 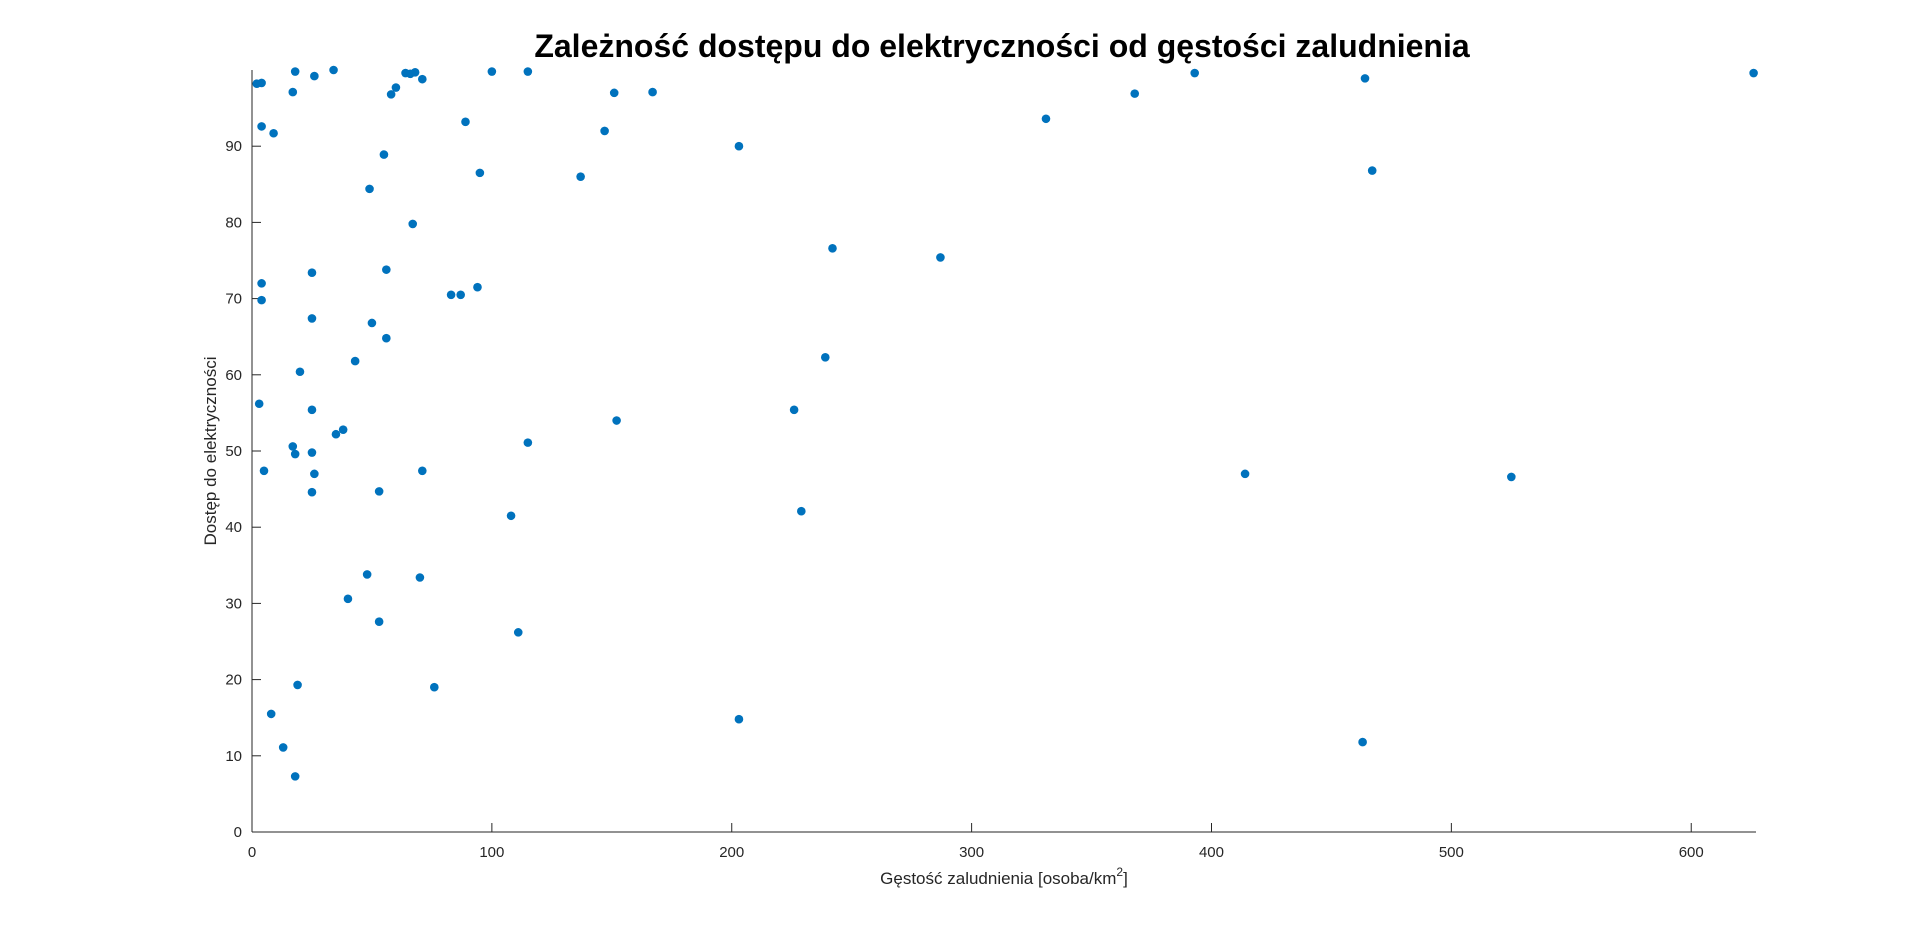 I want to click on x-axis-ticks: 0 100 200 300 400 500 600, so click(x=976, y=842).